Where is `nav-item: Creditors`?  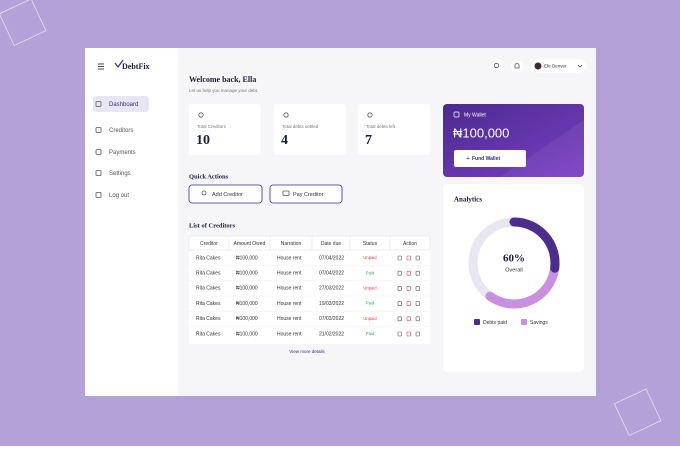
nav-item: Creditors is located at coordinates (121, 131).